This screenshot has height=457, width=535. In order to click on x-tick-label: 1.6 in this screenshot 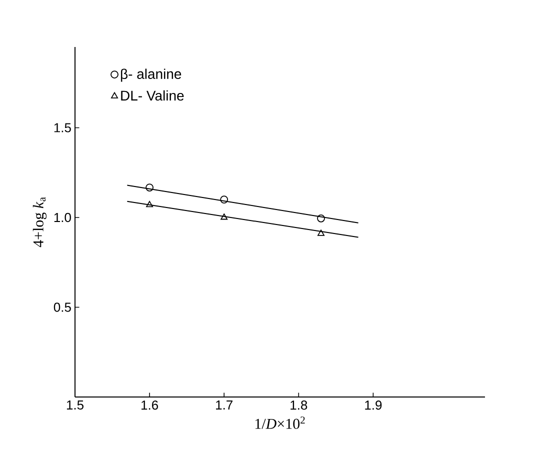, I will do `click(150, 405)`.